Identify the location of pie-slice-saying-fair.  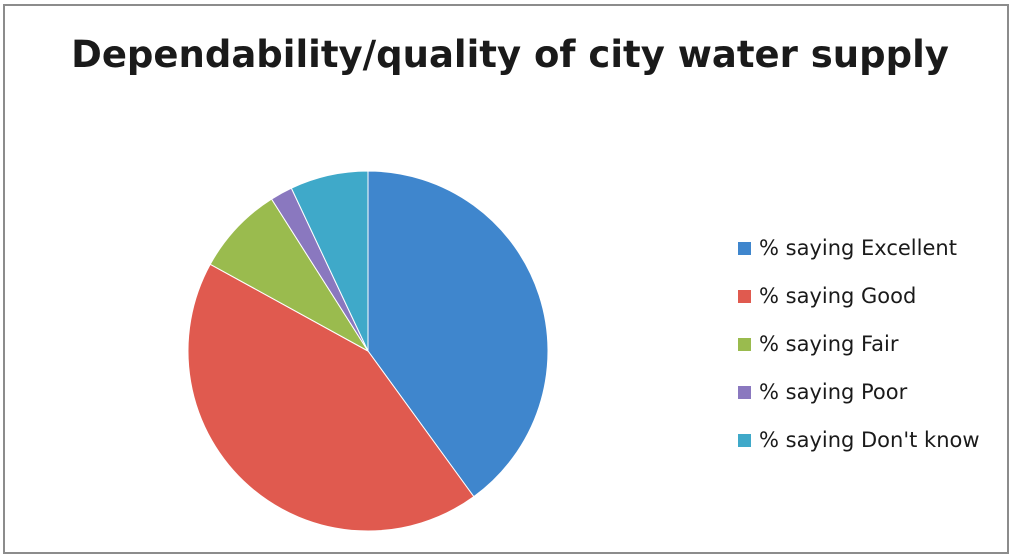
(289, 275).